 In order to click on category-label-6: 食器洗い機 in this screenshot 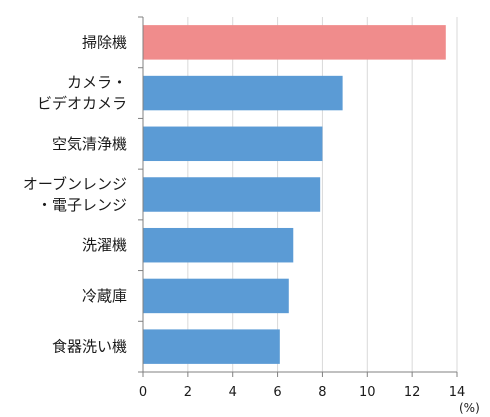, I will do `click(89, 347)`.